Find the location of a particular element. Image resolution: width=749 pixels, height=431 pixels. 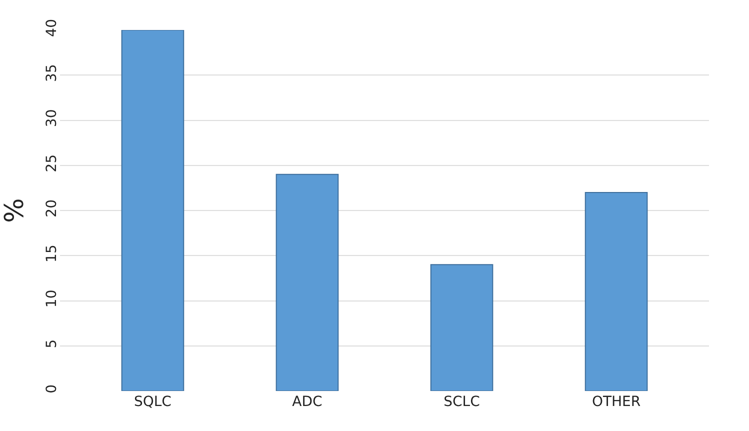

y-tick-label: 5 is located at coordinates (52, 343).